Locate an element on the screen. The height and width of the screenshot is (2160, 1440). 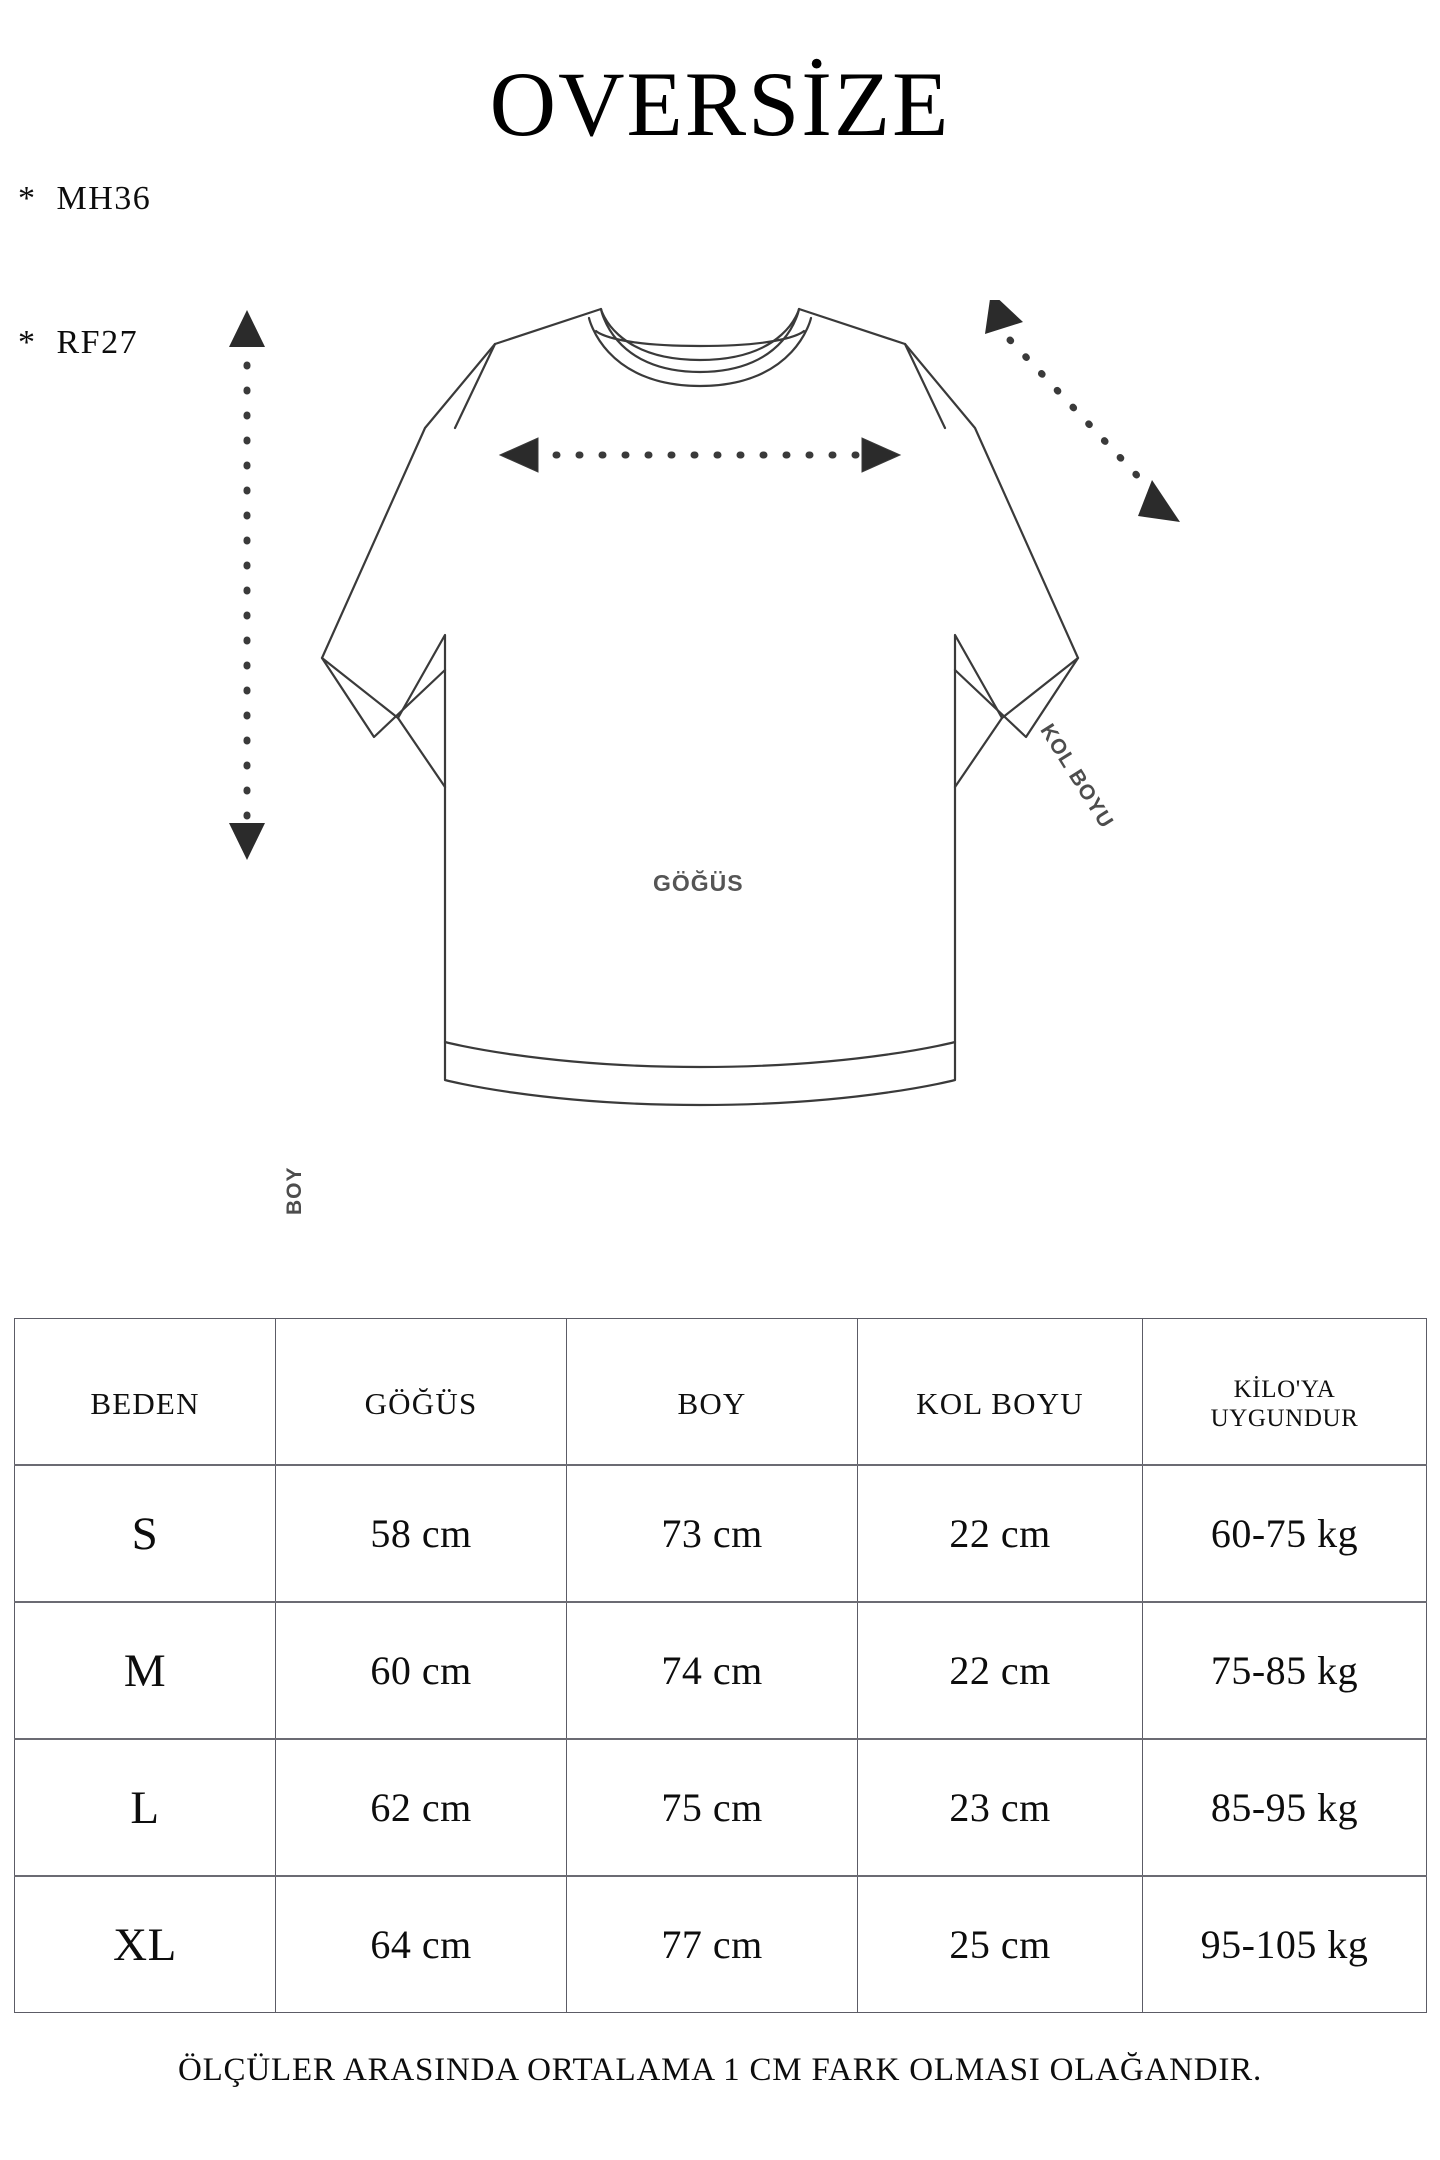
sleeve-arrow is located at coordinates (1082, 411).